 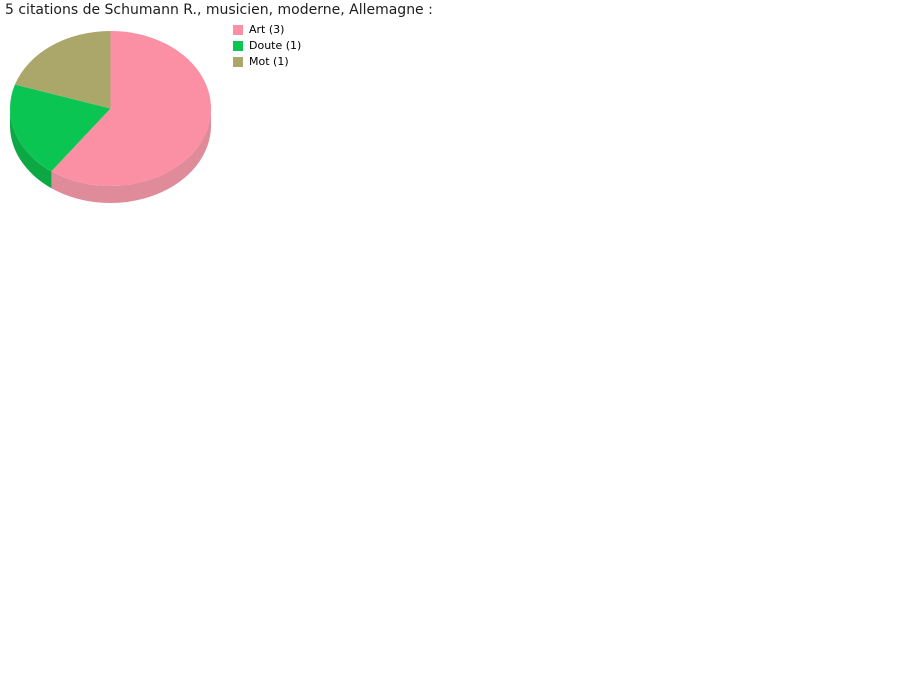 What do you see at coordinates (60, 128) in the screenshot?
I see `pie-slice-doute` at bounding box center [60, 128].